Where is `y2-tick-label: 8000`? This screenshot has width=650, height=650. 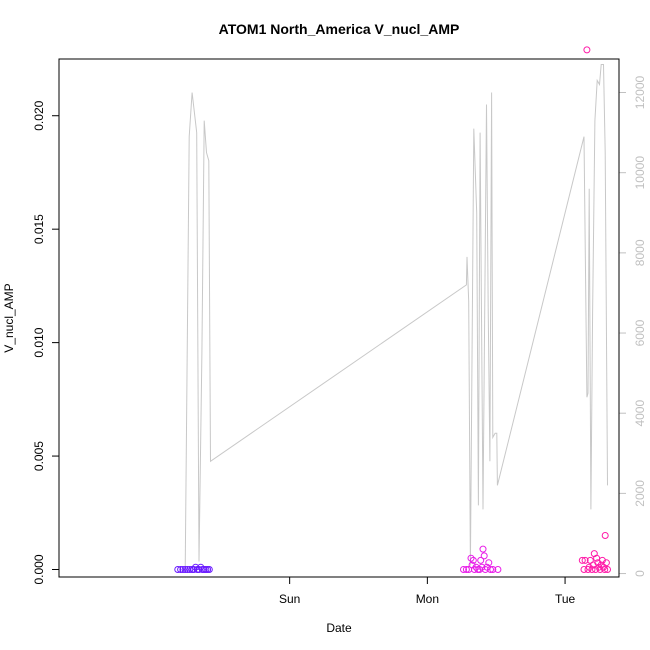
y2-tick-label: 8000 is located at coordinates (640, 252).